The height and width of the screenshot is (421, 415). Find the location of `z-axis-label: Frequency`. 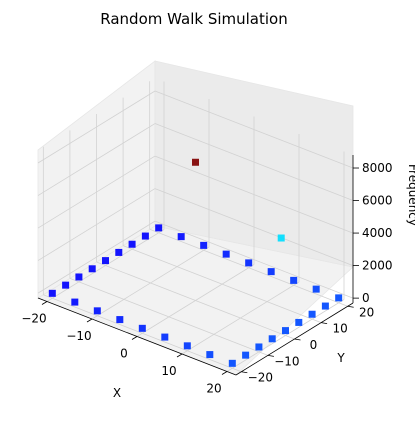

z-axis-label: Frequency is located at coordinates (410, 195).